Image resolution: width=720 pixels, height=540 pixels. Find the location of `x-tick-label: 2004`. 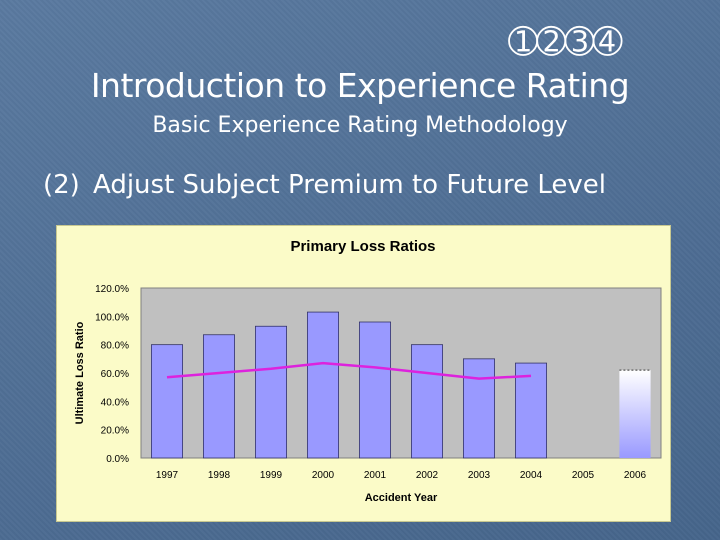

x-tick-label: 2004 is located at coordinates (531, 475).